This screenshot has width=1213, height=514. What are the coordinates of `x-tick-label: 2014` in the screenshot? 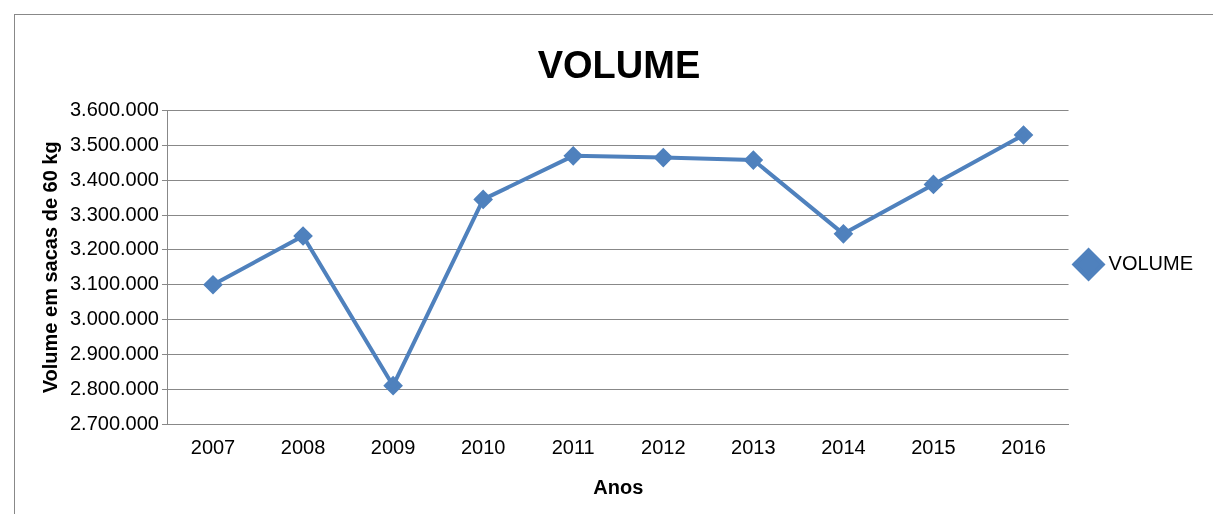 It's located at (843, 446).